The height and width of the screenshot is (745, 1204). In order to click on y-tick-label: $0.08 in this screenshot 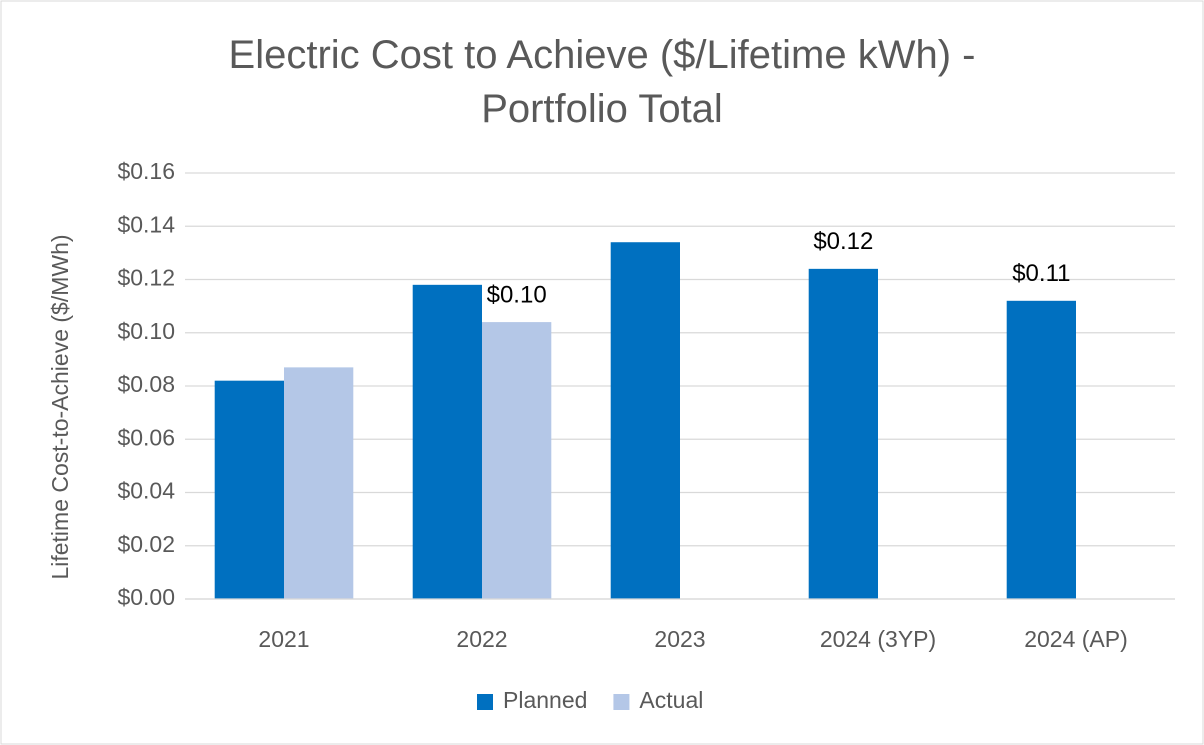, I will do `click(146, 384)`.